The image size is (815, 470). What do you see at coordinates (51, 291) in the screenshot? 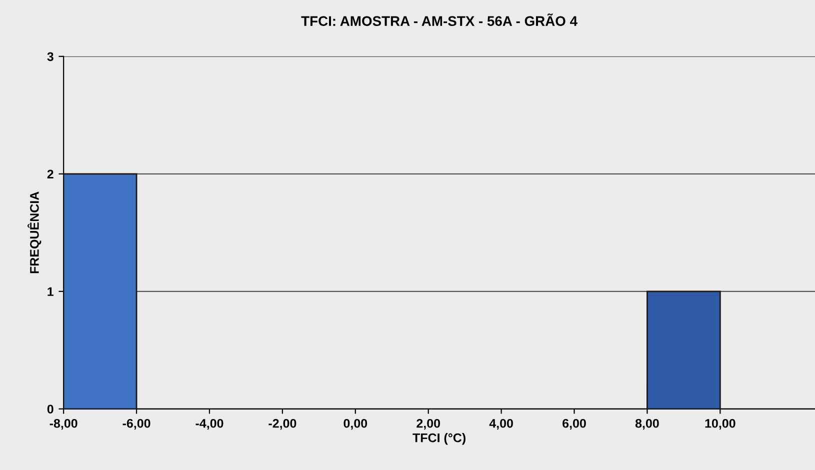
I see `y-tick-label: 1` at bounding box center [51, 291].